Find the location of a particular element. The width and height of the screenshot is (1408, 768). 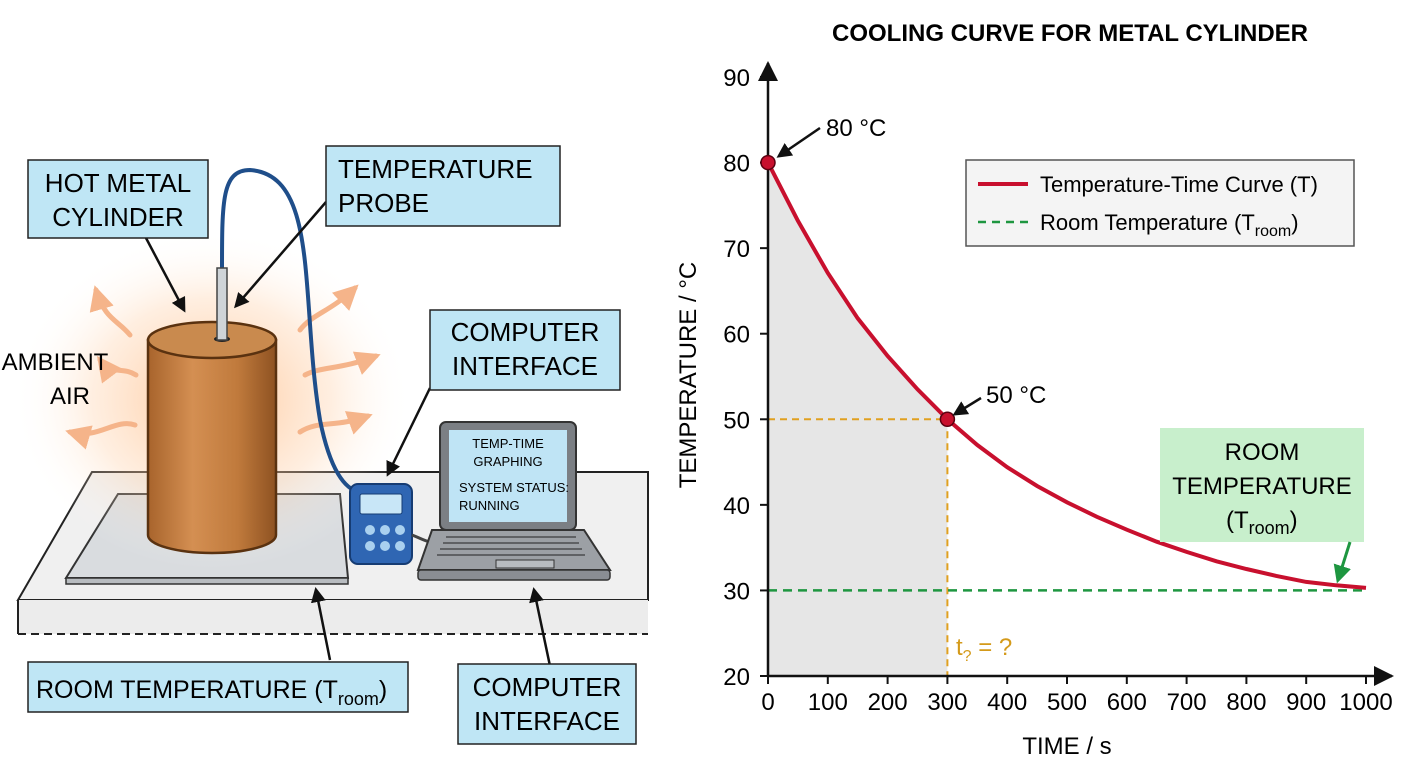

hot-metal-cylinder is located at coordinates (212, 437).